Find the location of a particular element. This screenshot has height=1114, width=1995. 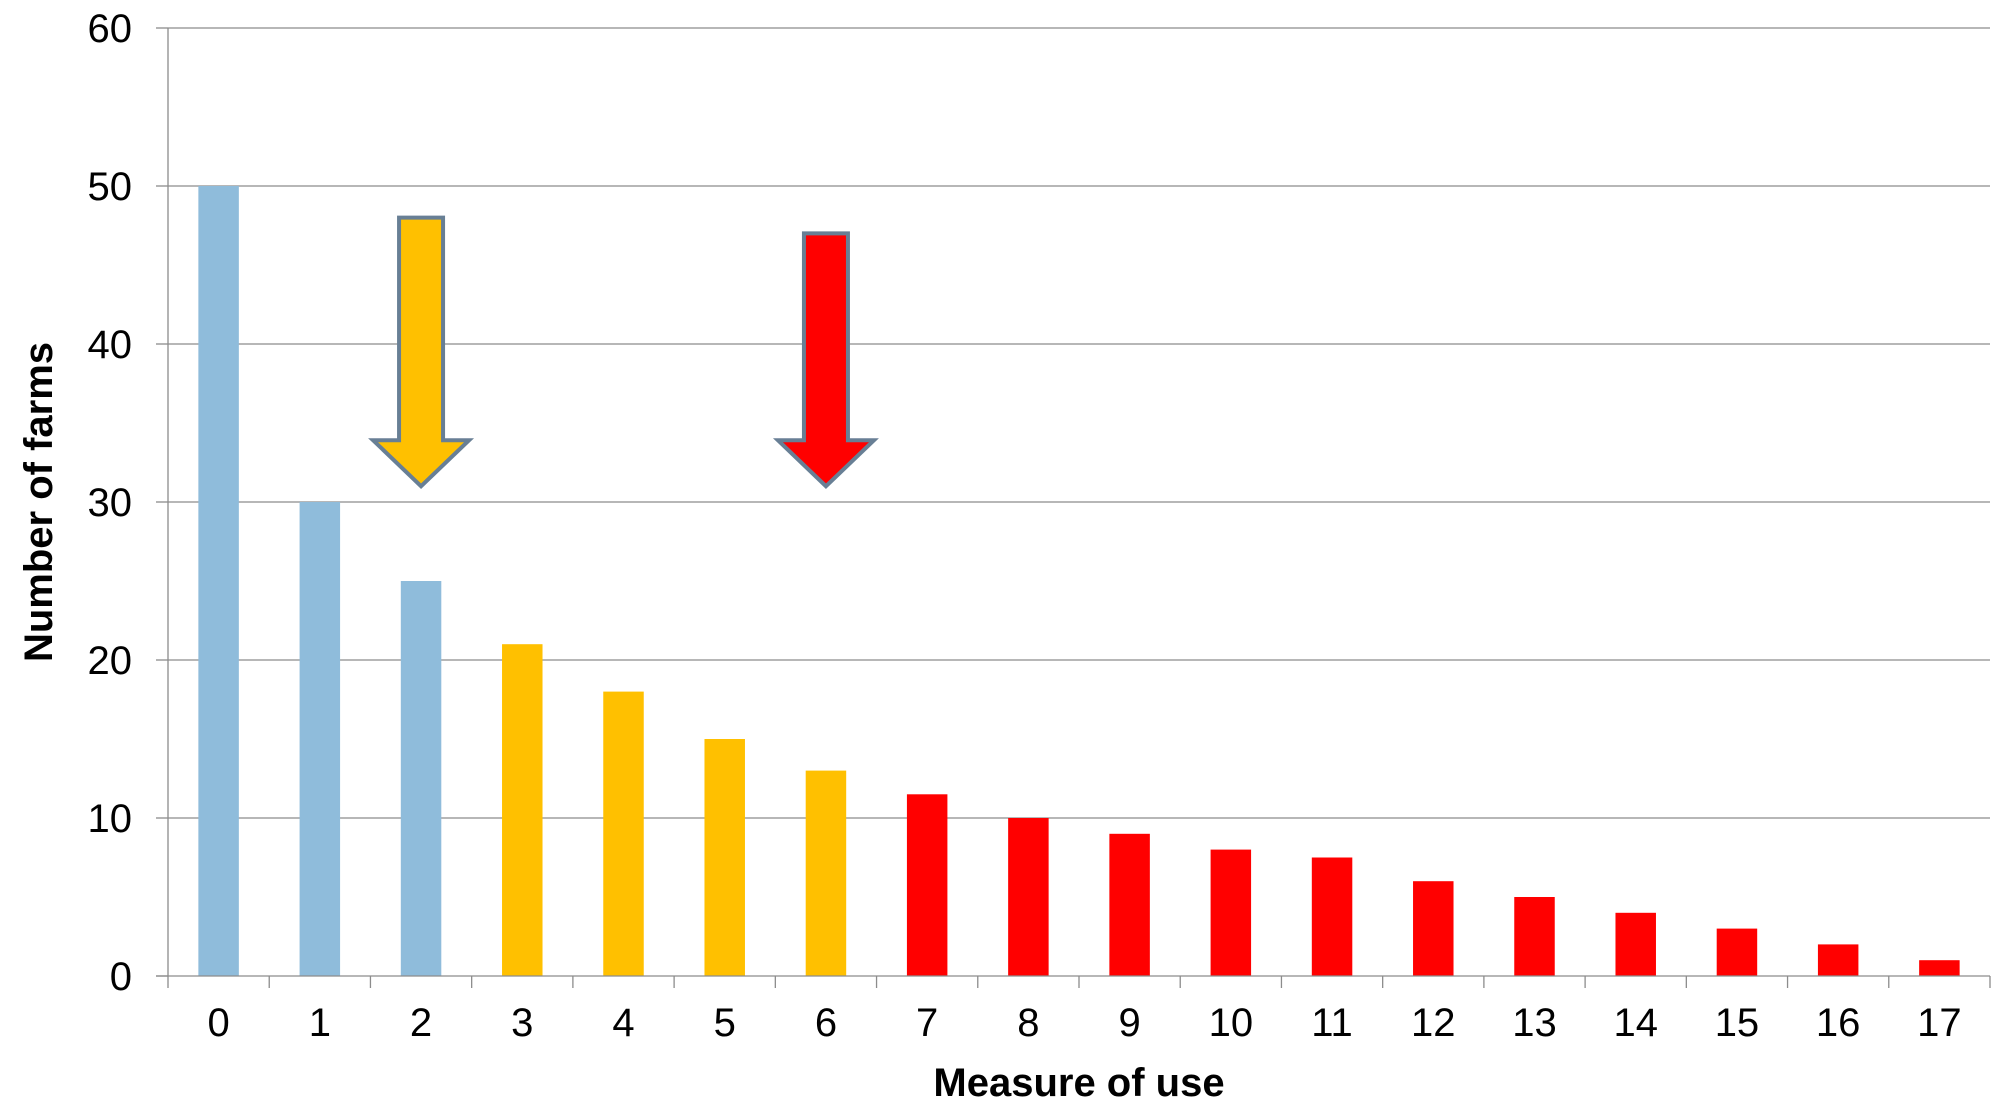

y-tick-label: 60 is located at coordinates (110, 29).